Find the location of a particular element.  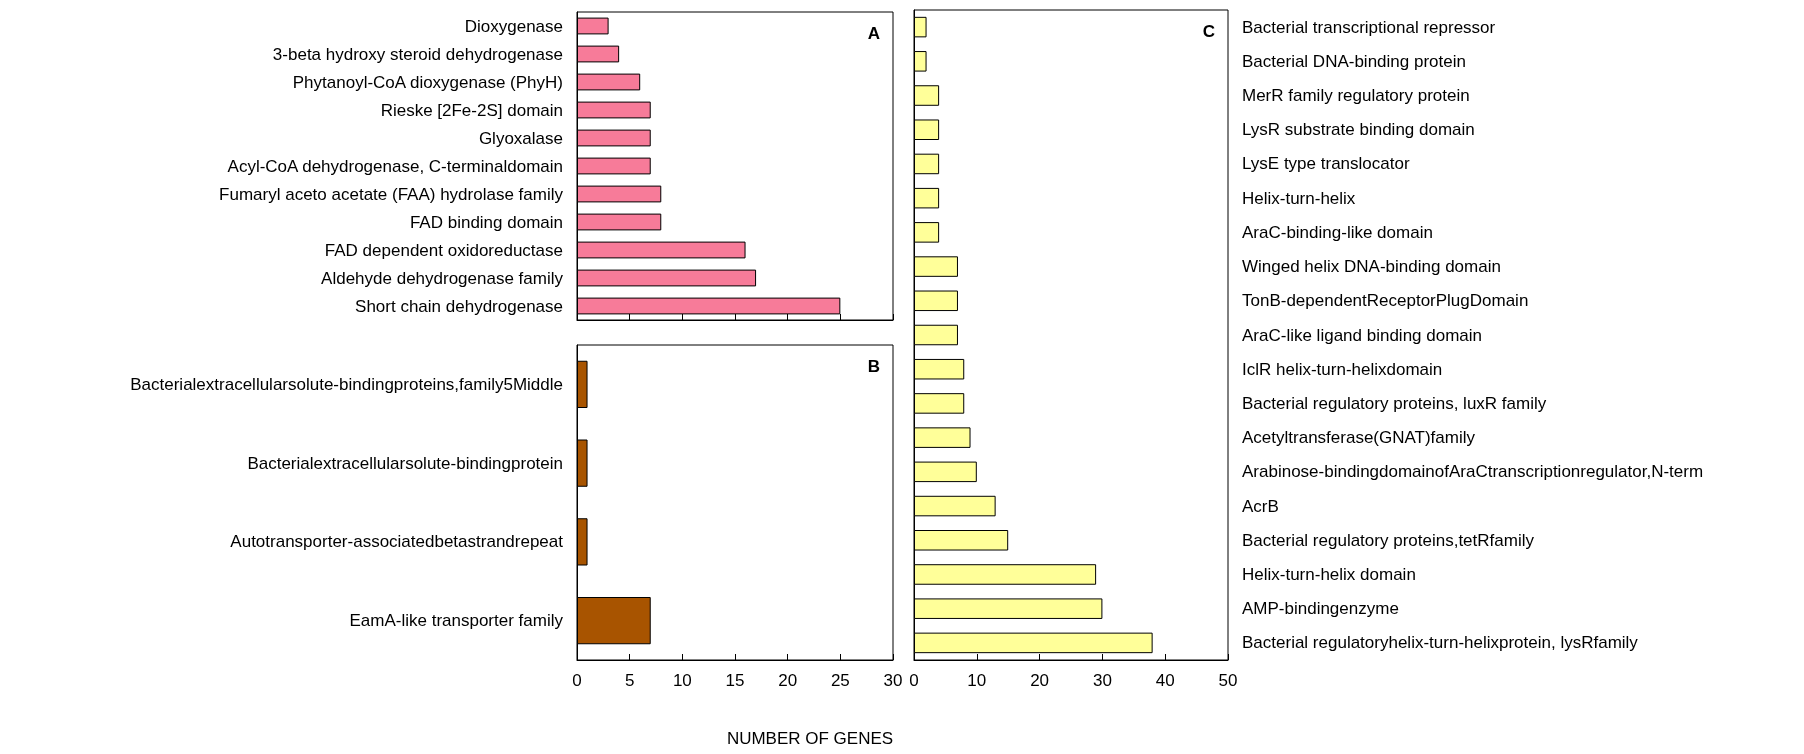

y-tick-label: FAD dependent oxidoreductase is located at coordinates (443, 250).